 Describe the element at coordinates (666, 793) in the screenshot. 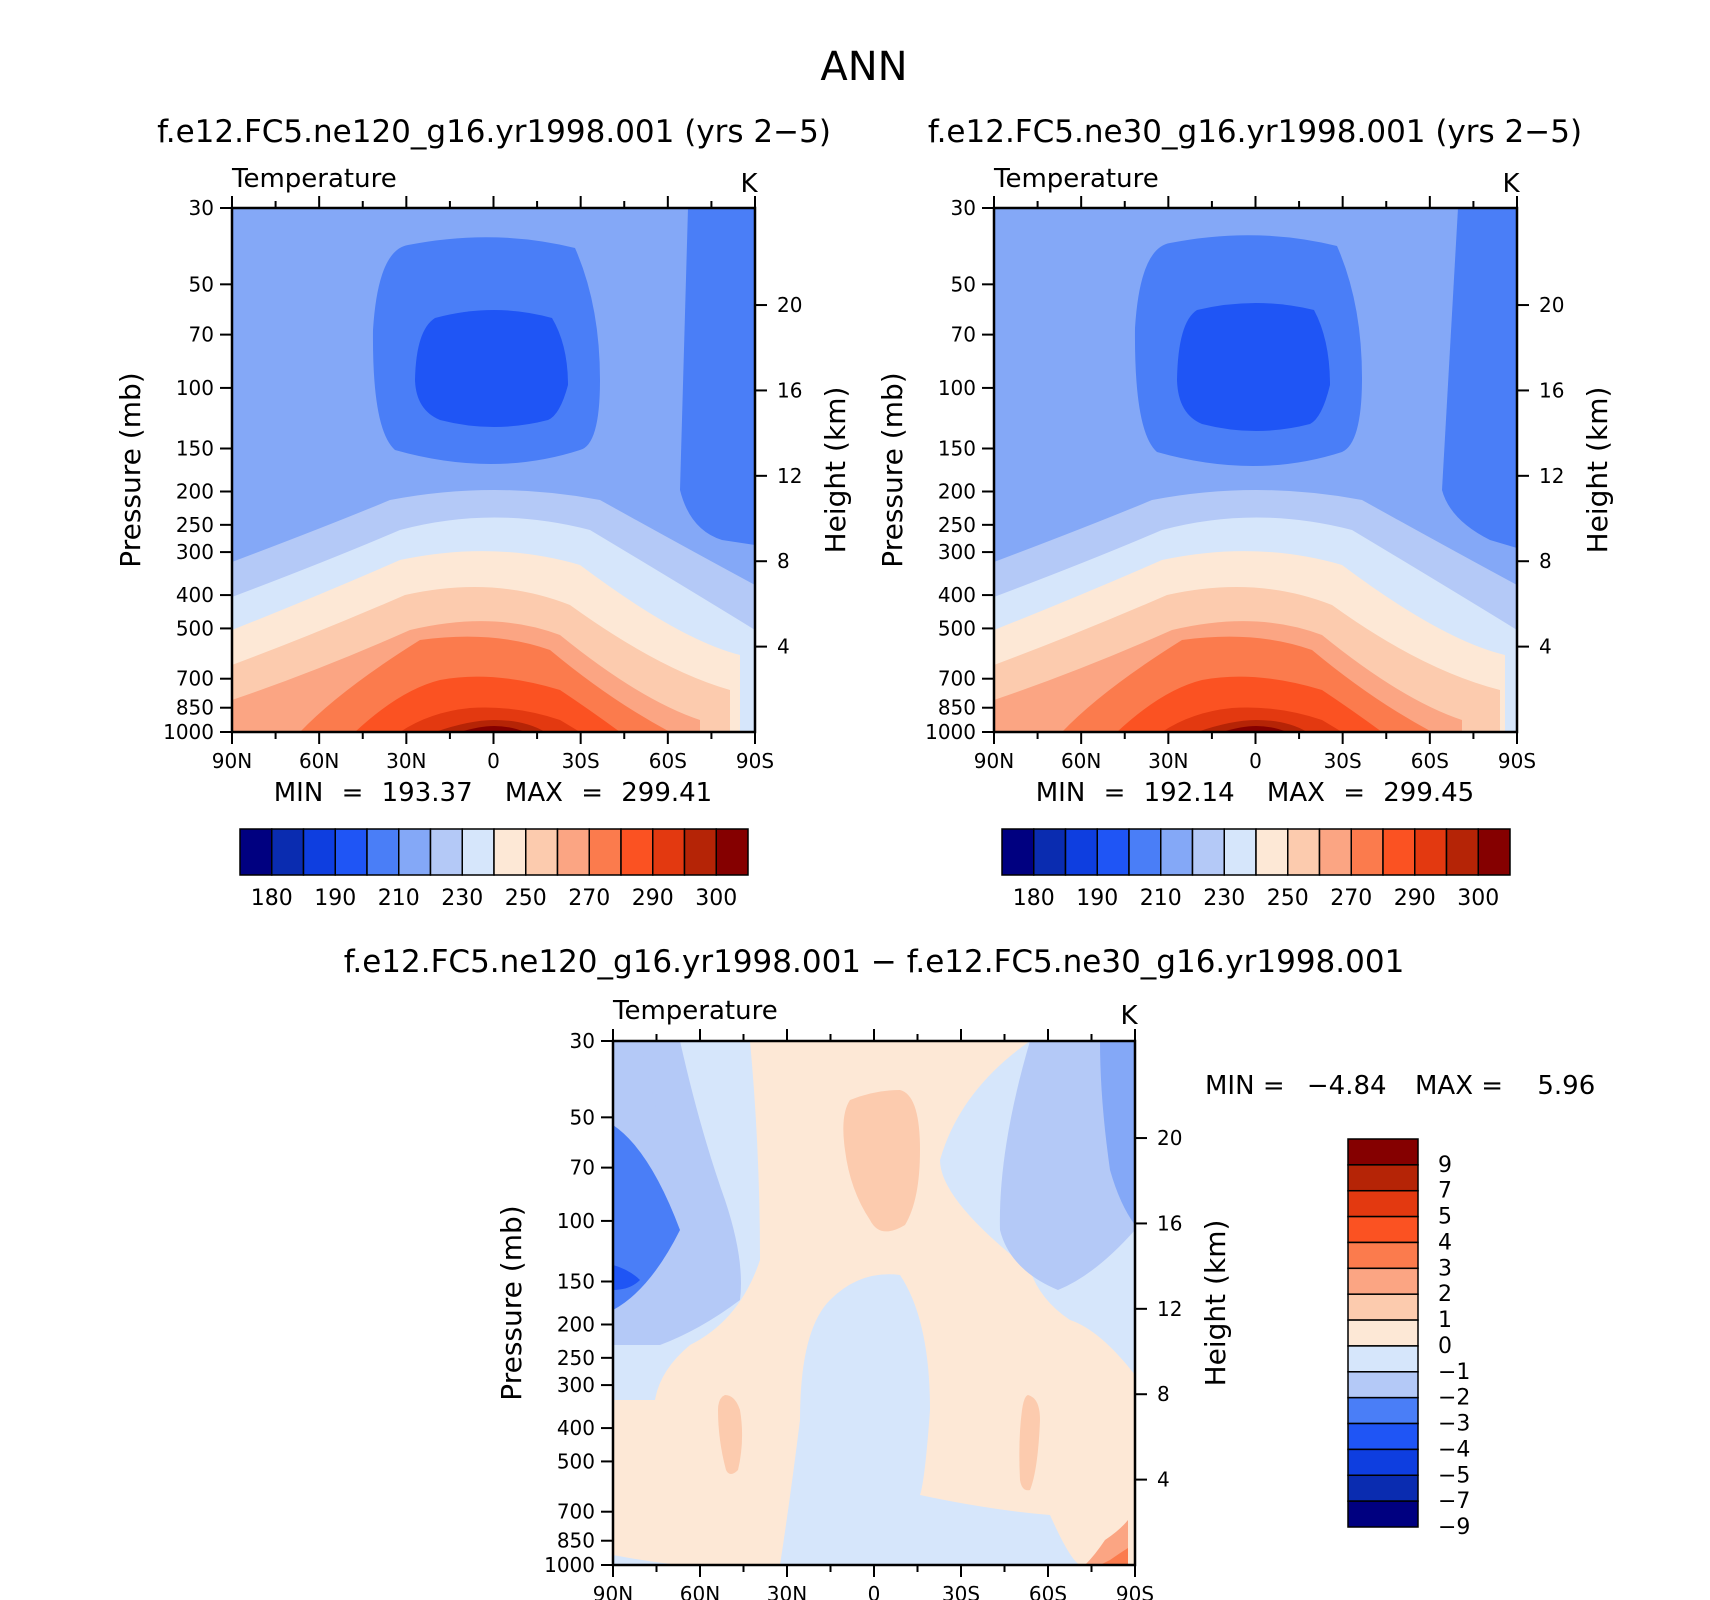

I see `left-max-value: 299.41` at that location.